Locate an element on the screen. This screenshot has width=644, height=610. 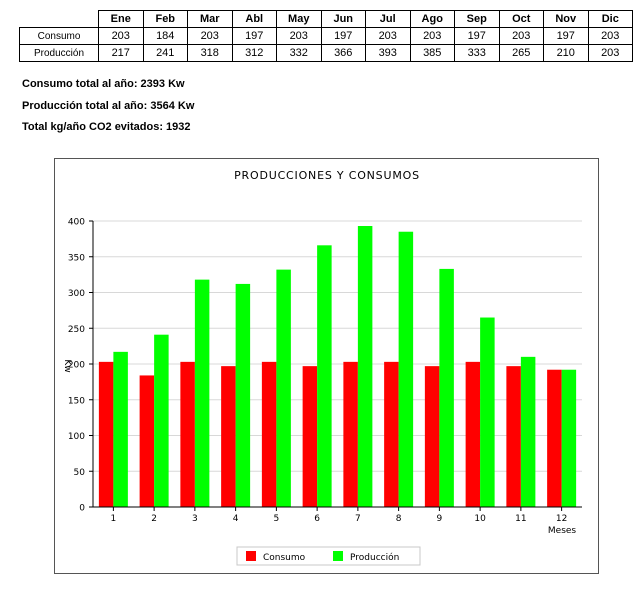
legend-swatch-produccion is located at coordinates (338, 556).